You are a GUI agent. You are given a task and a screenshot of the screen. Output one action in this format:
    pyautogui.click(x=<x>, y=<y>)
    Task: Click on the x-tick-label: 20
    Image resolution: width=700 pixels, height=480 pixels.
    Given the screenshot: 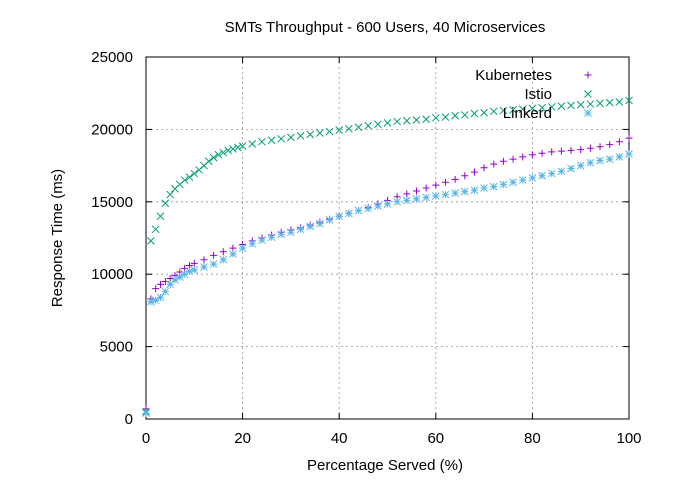 What is the action you would take?
    pyautogui.click(x=242, y=438)
    